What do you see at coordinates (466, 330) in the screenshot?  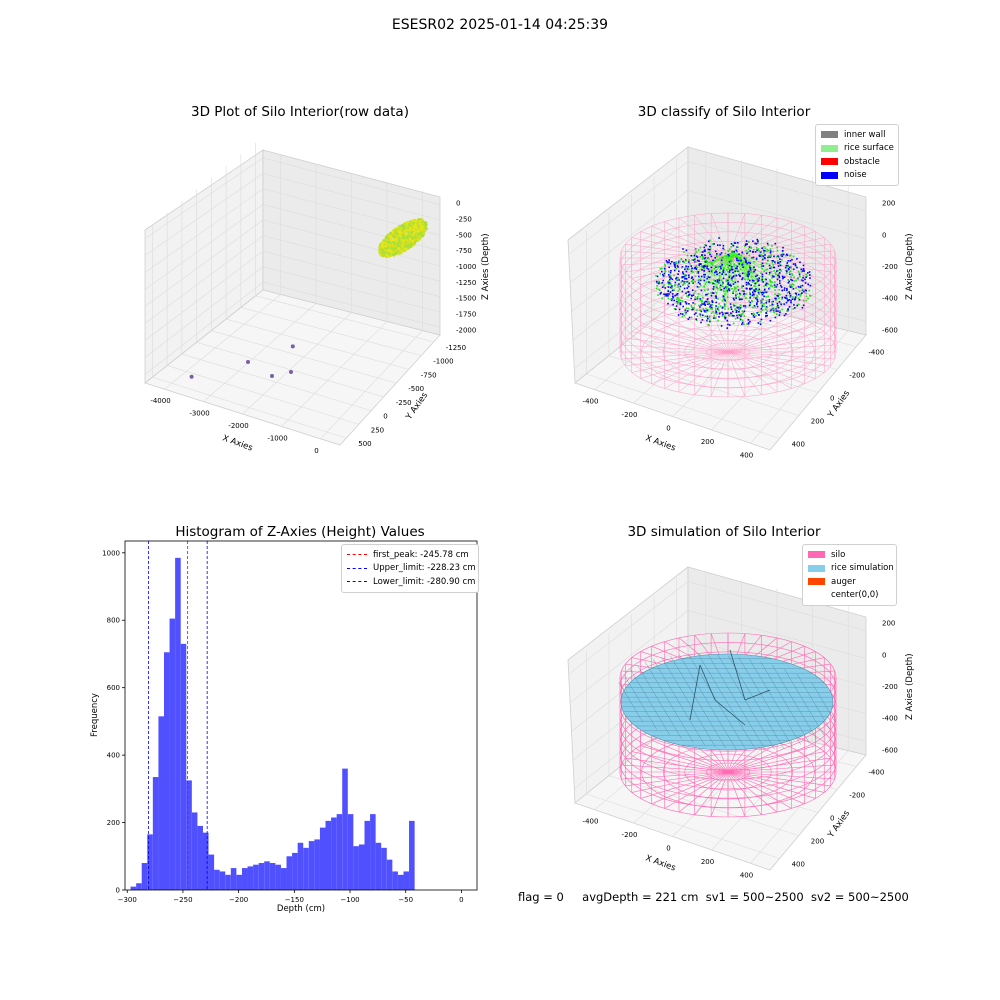 I see `raw-ztick: -2000` at bounding box center [466, 330].